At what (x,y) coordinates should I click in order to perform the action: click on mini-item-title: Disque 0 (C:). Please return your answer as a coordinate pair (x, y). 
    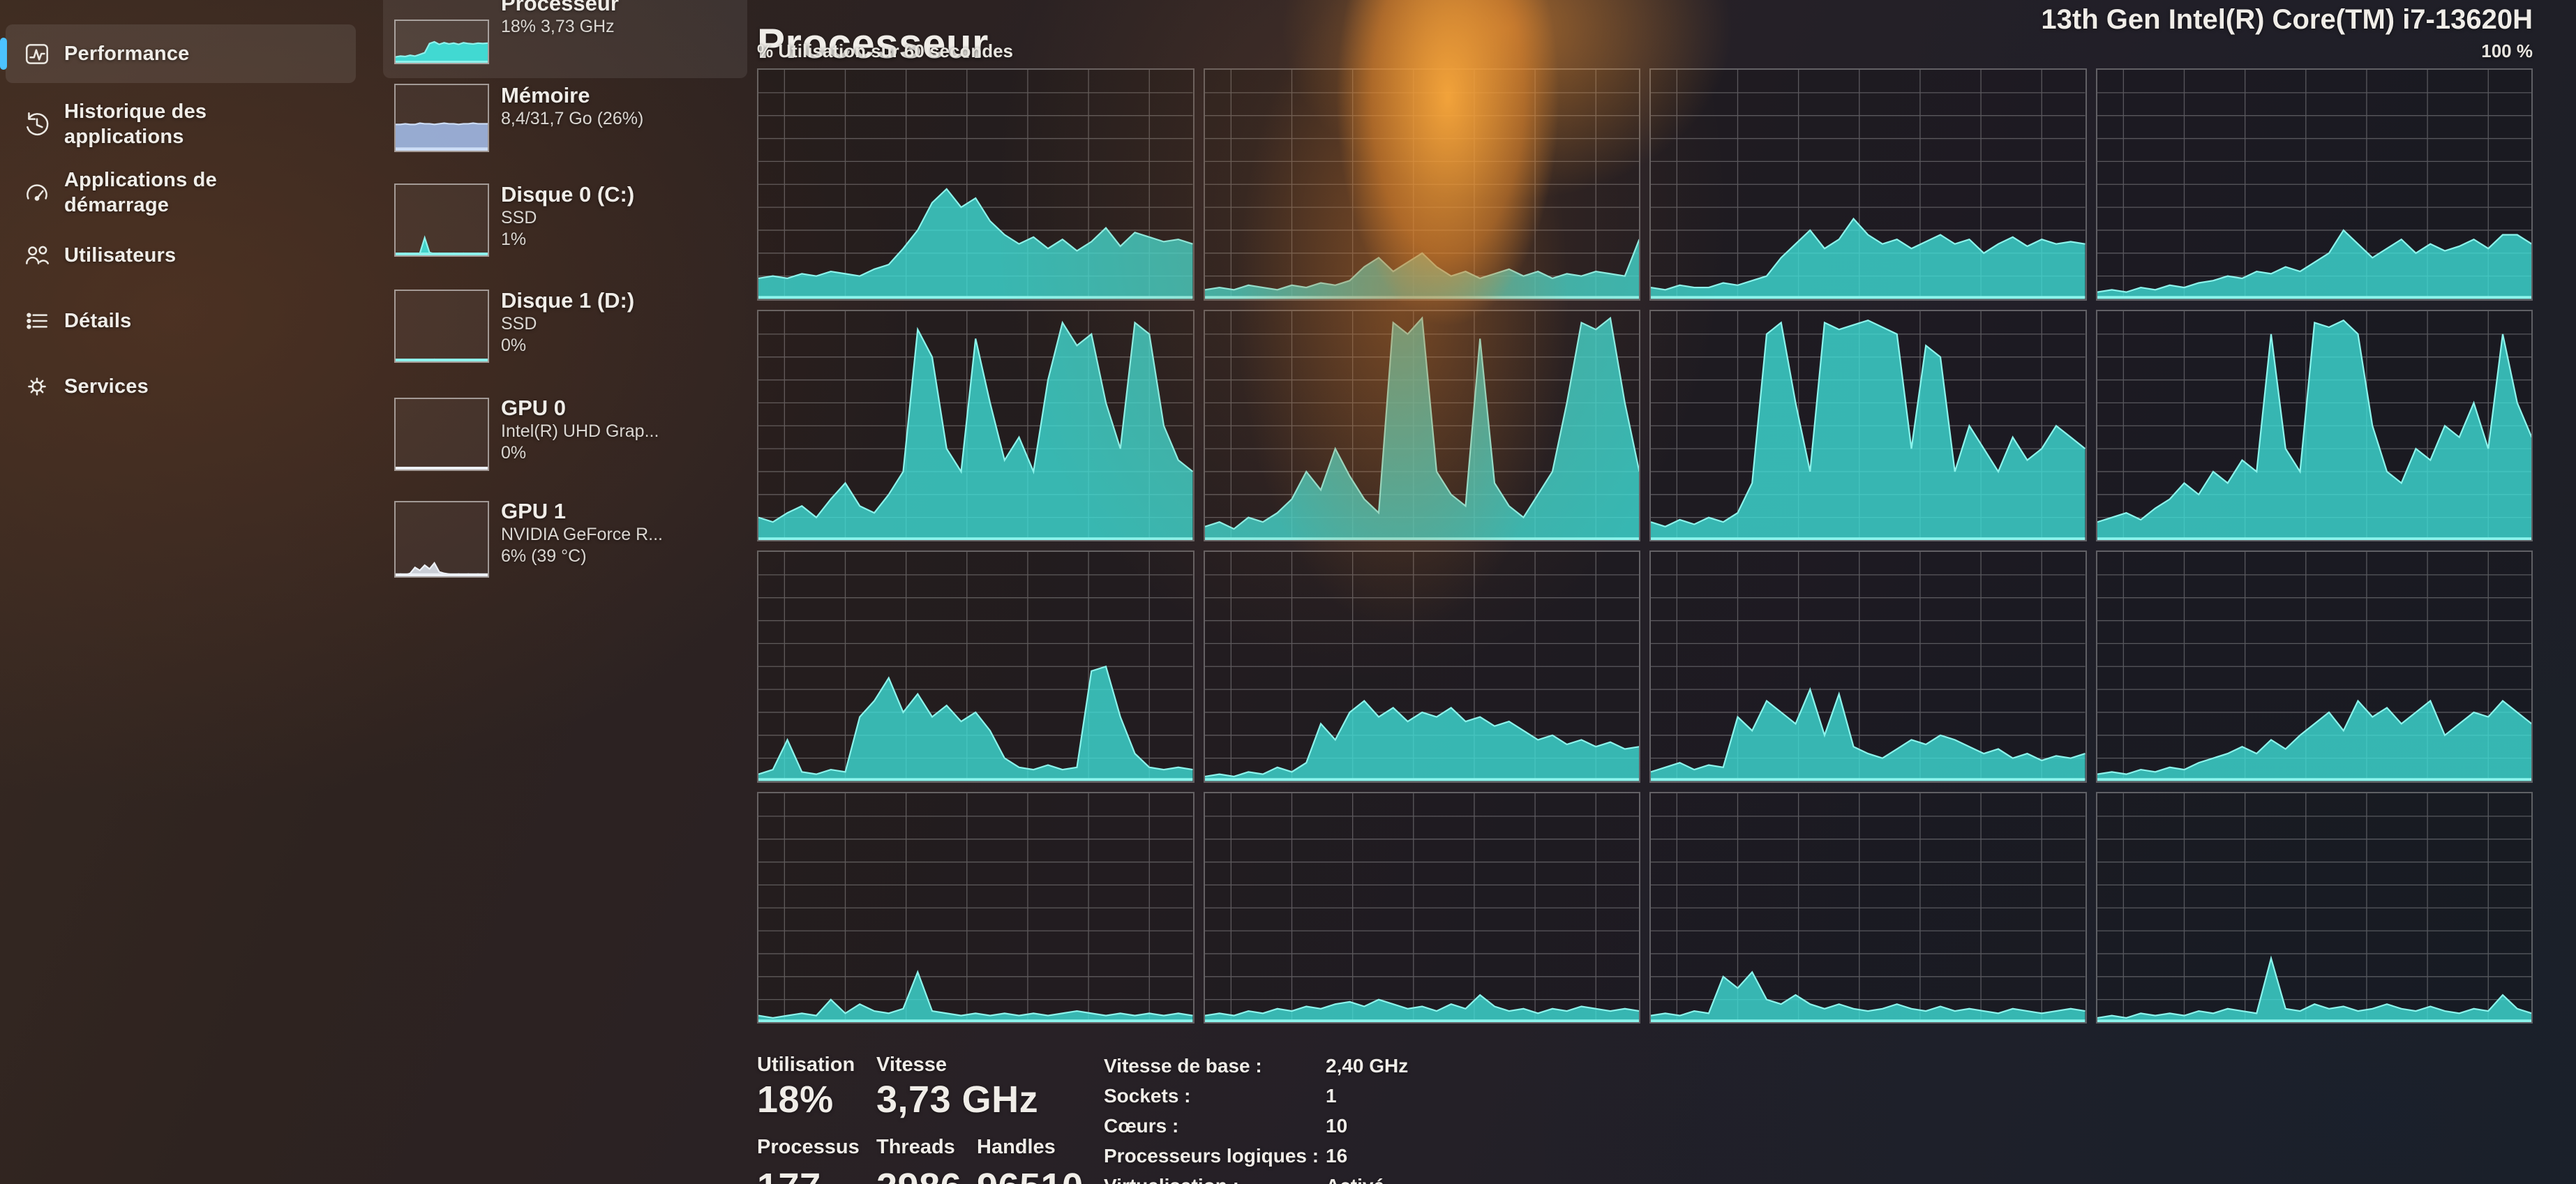
    Looking at the image, I should click on (568, 194).